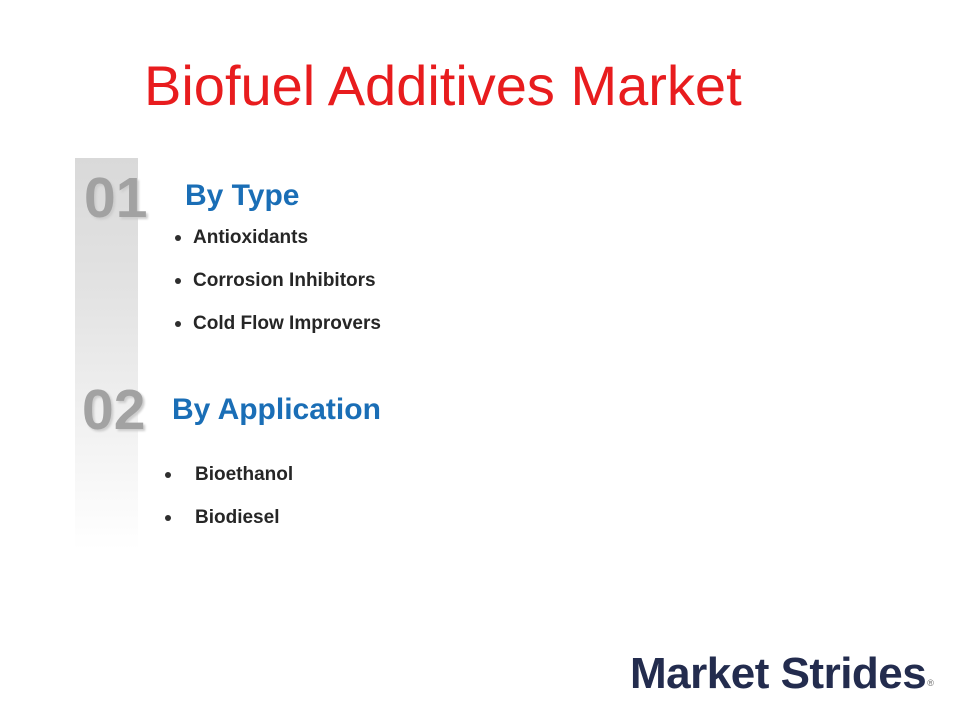  Describe the element at coordinates (930, 683) in the screenshot. I see `registered-trademark-icon: ®` at that location.